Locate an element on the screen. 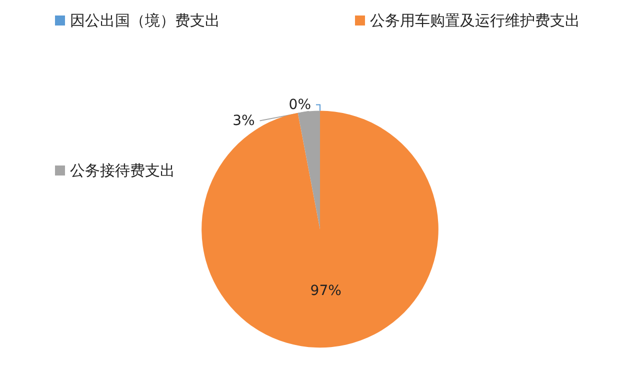  text: 0% is located at coordinates (299, 104).